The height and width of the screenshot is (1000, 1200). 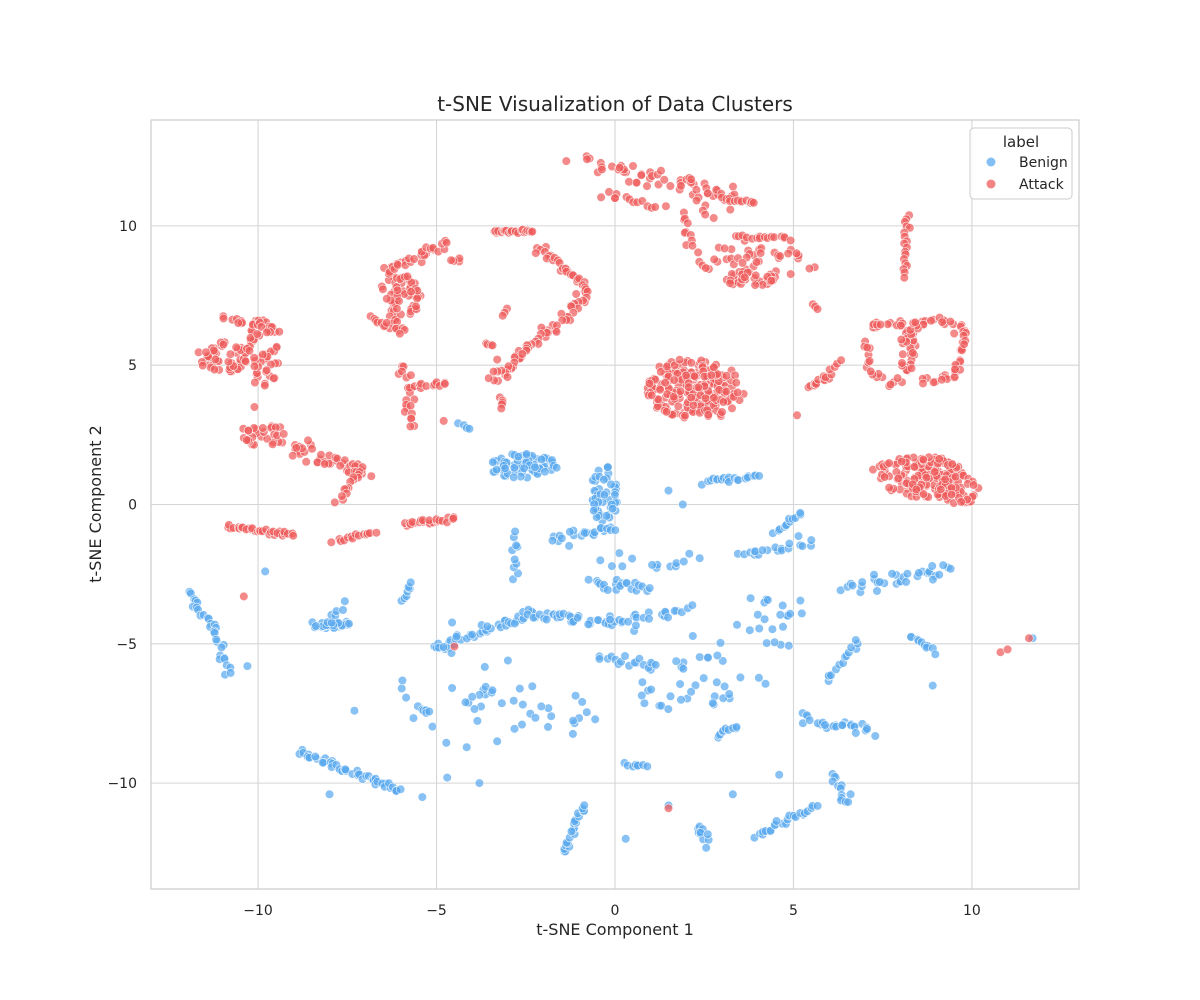 I want to click on y-axis-ticks: −10 −5 0 5 10, so click(x=122, y=505).